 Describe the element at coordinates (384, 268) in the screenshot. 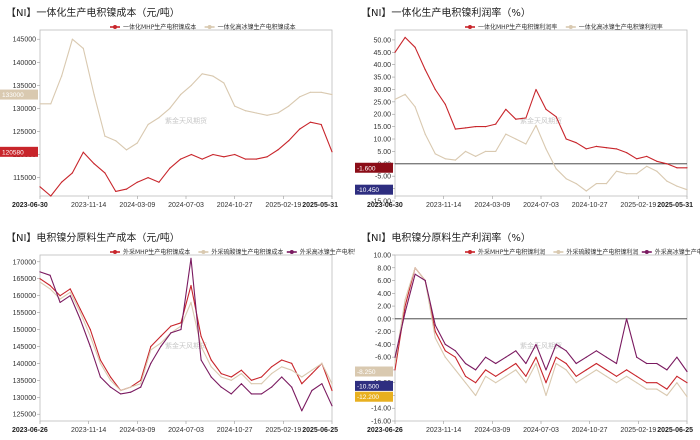

I see `y-tick-label: 8.00` at that location.